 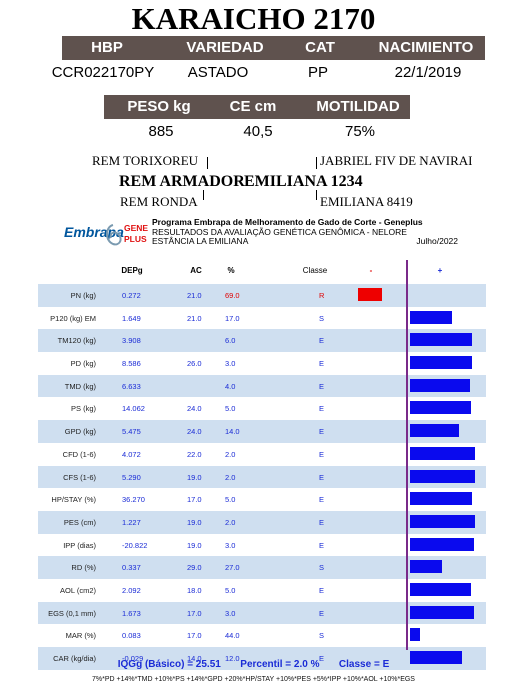 What do you see at coordinates (262, 658) in the screenshot?
I see `table-row: CAR (kg/dia) -0.029 14.0 12.0 E` at bounding box center [262, 658].